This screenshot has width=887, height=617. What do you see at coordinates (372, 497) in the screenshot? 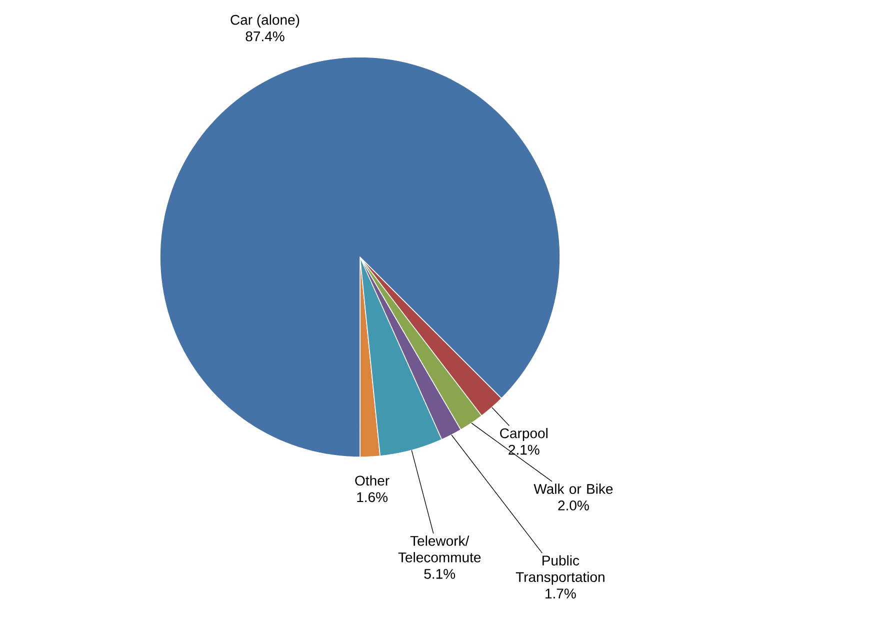
I see `data-label: 1.6%` at bounding box center [372, 497].